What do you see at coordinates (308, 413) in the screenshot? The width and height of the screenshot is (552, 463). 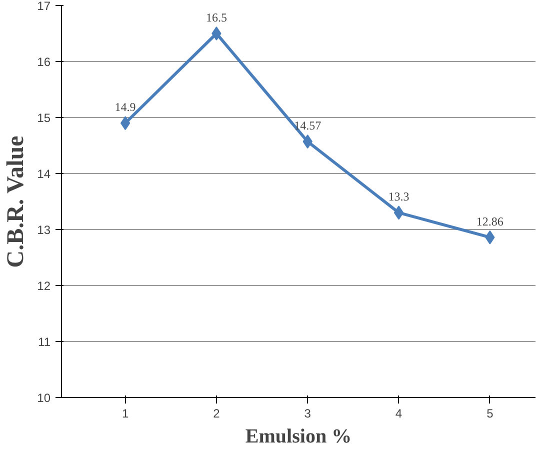 I see `x-tick-label: 3` at bounding box center [308, 413].